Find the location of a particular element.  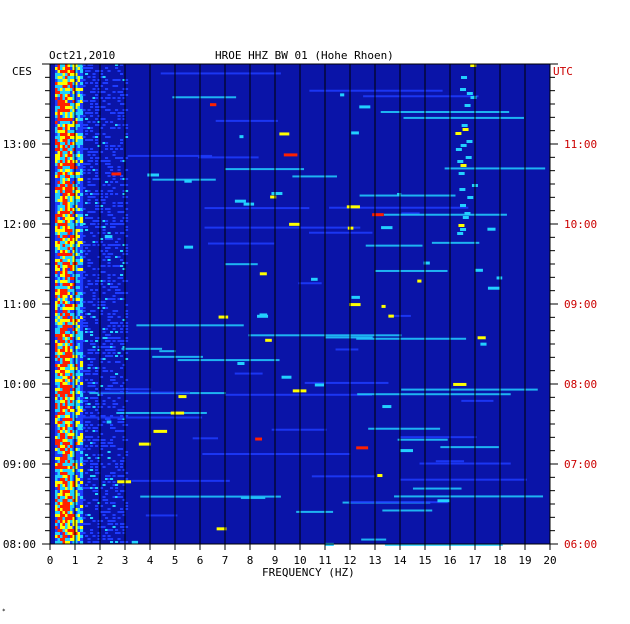

spectrum-peak is located at coordinates (268, 340).